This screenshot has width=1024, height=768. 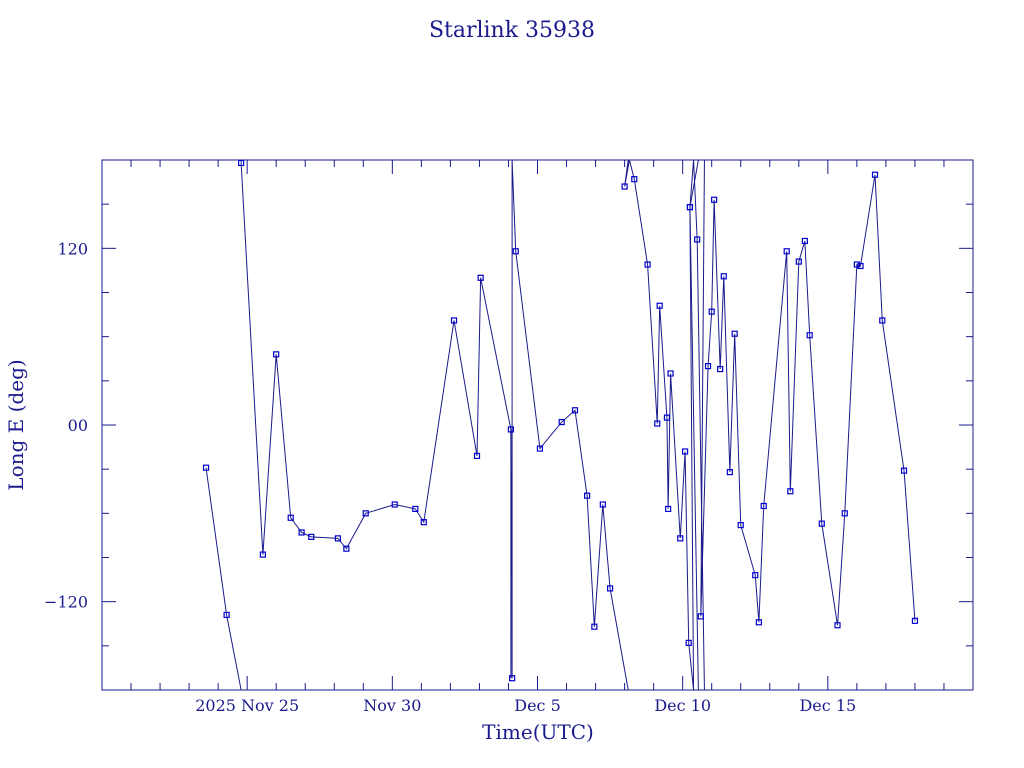 What do you see at coordinates (682, 705) in the screenshot?
I see `x-tick-label: Dec 10` at bounding box center [682, 705].